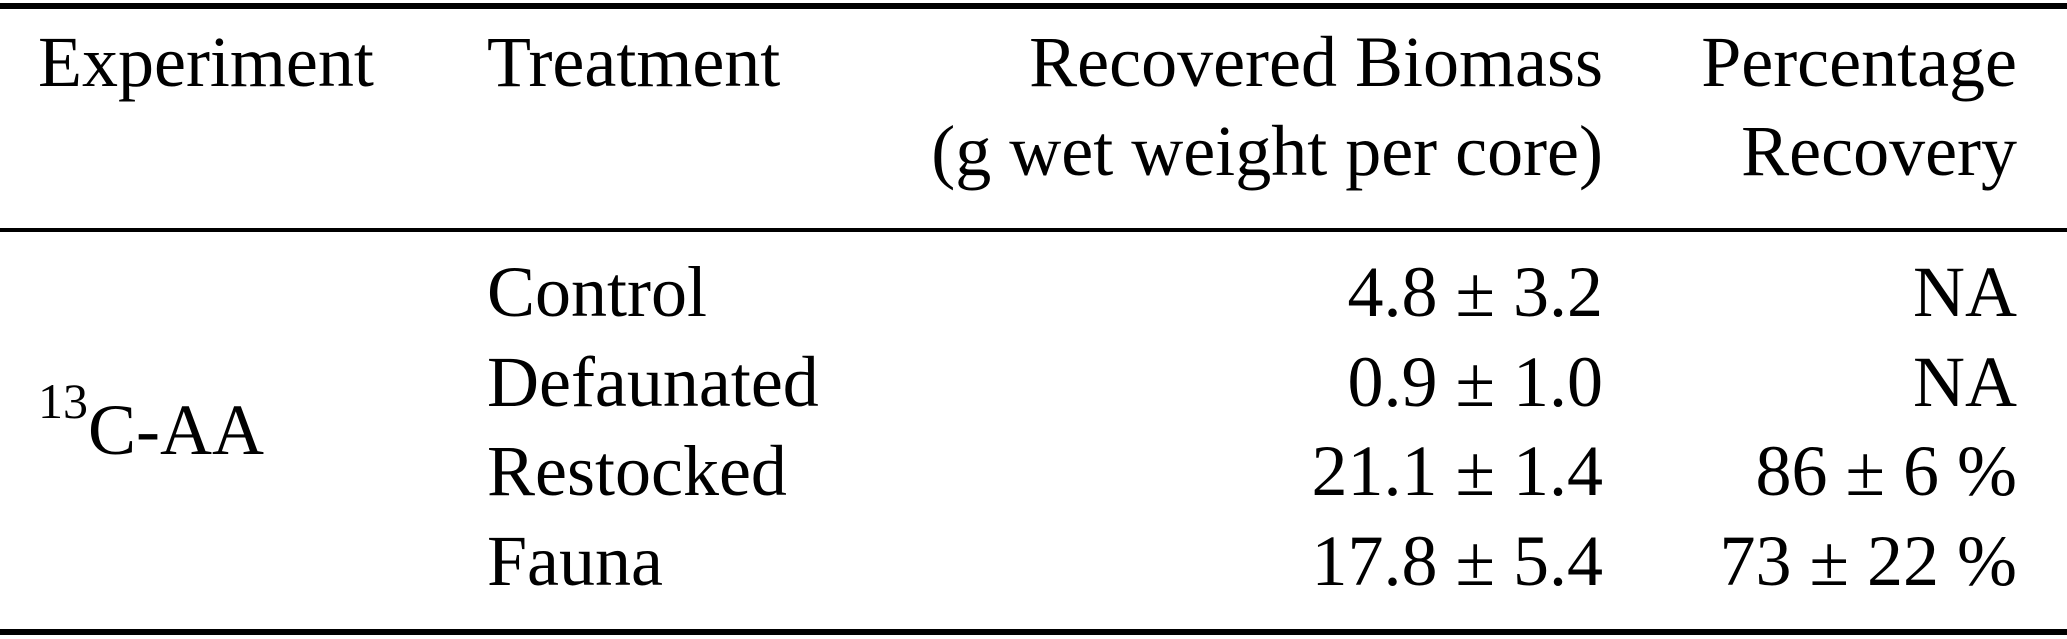 The width and height of the screenshot is (2067, 639). Describe the element at coordinates (597, 292) in the screenshot. I see `treatment-cell-control: Control` at that location.